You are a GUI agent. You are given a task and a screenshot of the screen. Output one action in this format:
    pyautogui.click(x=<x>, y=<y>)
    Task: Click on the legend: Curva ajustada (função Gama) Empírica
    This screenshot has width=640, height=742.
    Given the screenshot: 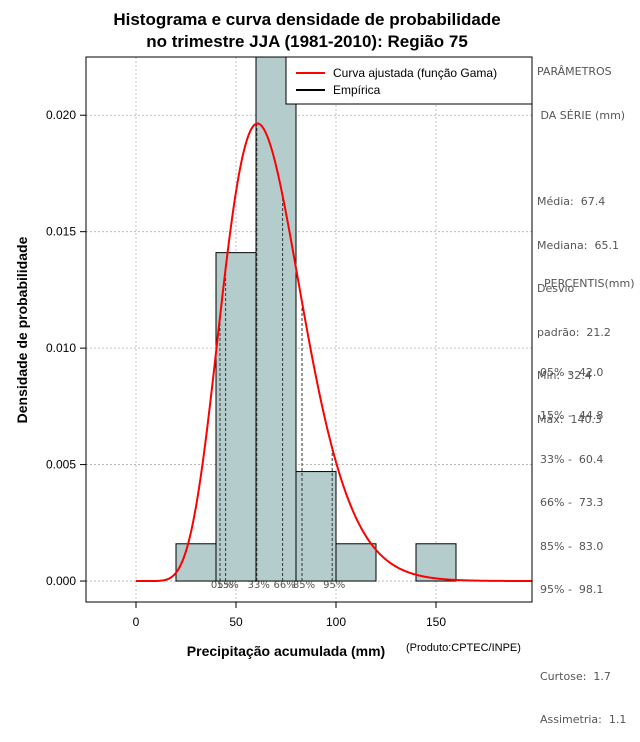 What is the action you would take?
    pyautogui.click(x=409, y=80)
    